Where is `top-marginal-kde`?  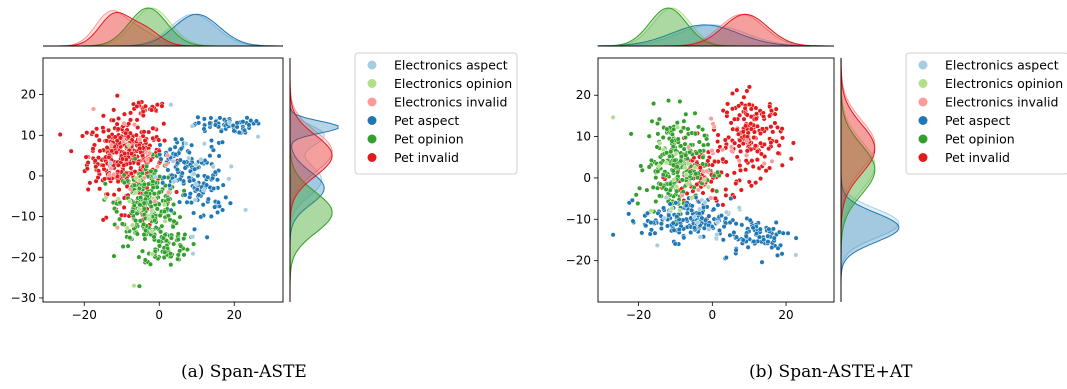
top-marginal-kde is located at coordinates (163, 27).